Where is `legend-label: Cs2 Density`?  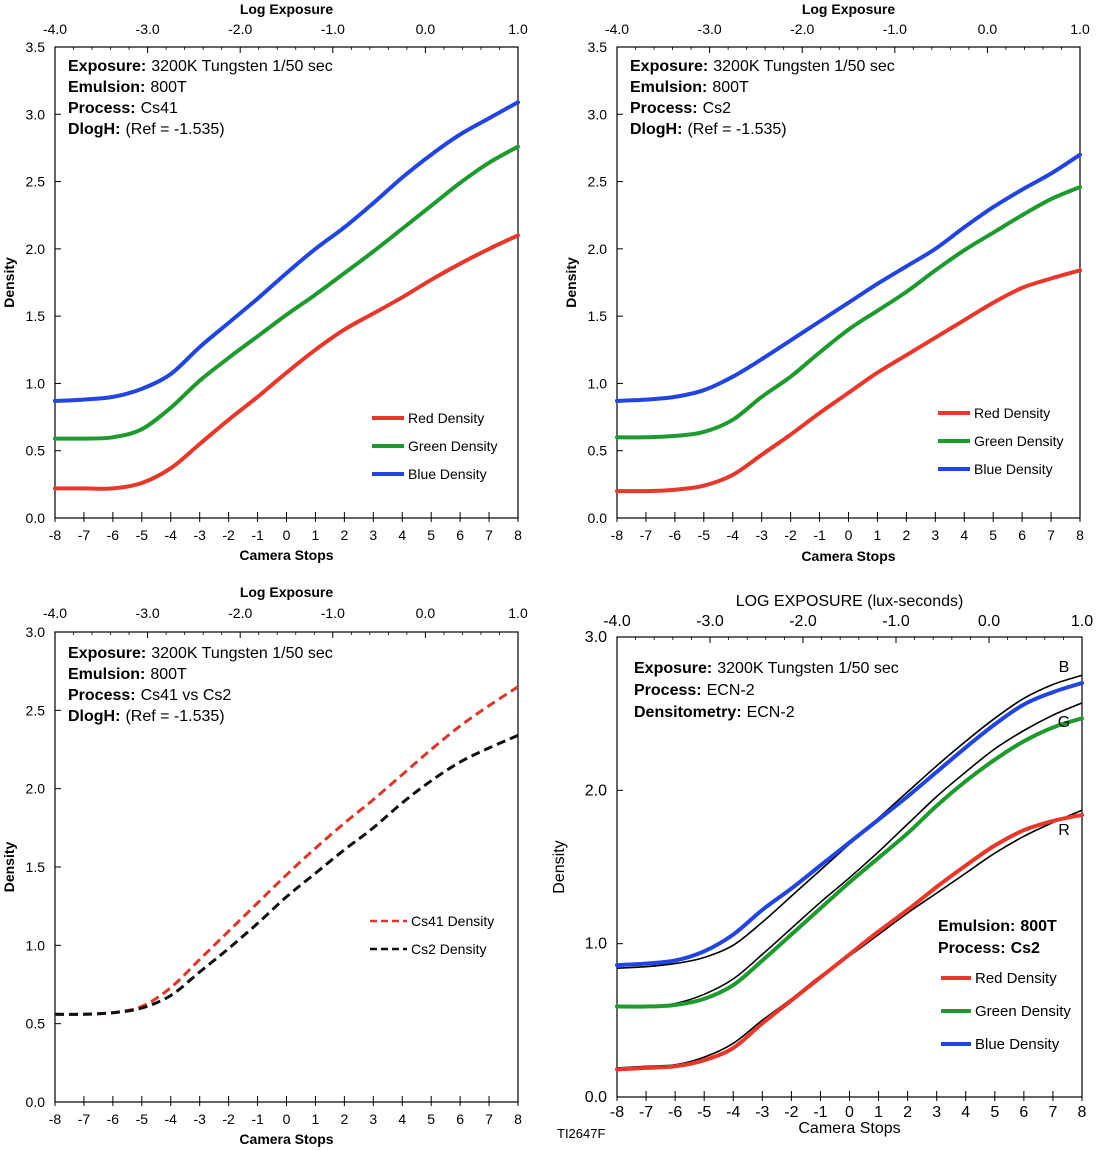
legend-label: Cs2 Density is located at coordinates (448, 949).